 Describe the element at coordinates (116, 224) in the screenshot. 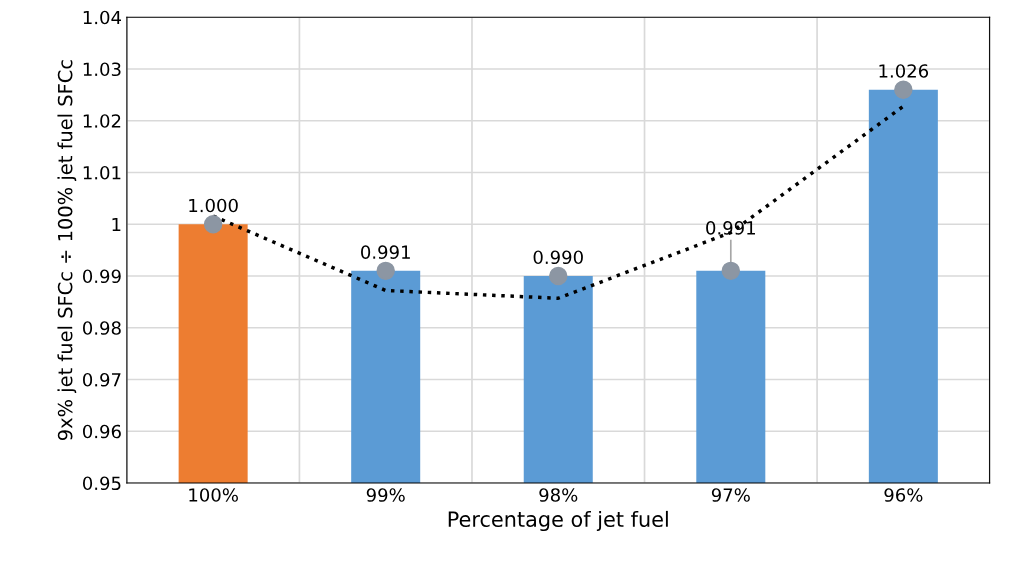

I see `y-tick-label: 1` at that location.